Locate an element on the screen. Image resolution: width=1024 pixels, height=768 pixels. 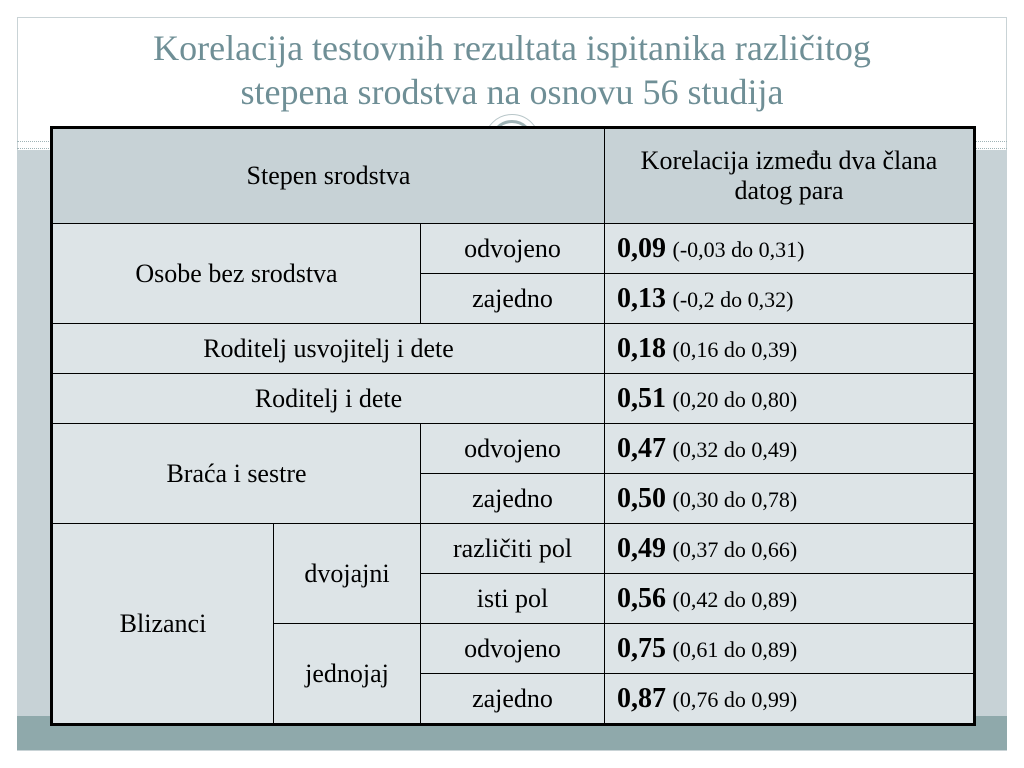
correlation-cell: 0,13 (-0,2 do 0,32) is located at coordinates (790, 298).